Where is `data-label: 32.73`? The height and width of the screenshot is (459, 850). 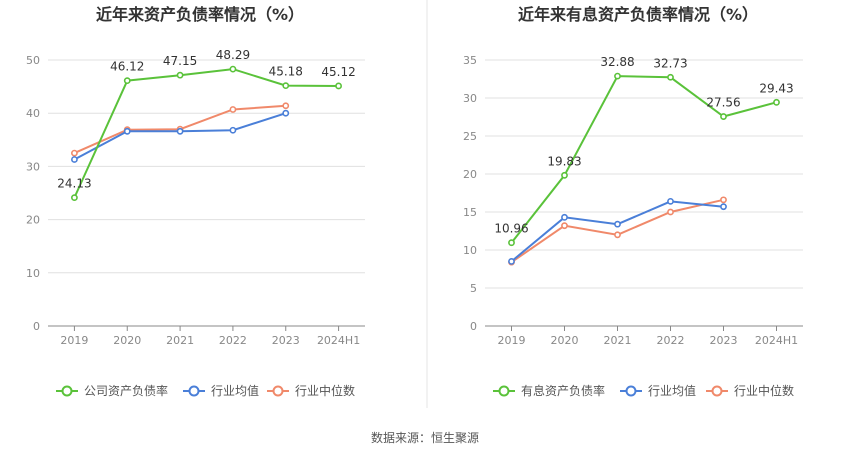
data-label: 32.73 is located at coordinates (670, 63).